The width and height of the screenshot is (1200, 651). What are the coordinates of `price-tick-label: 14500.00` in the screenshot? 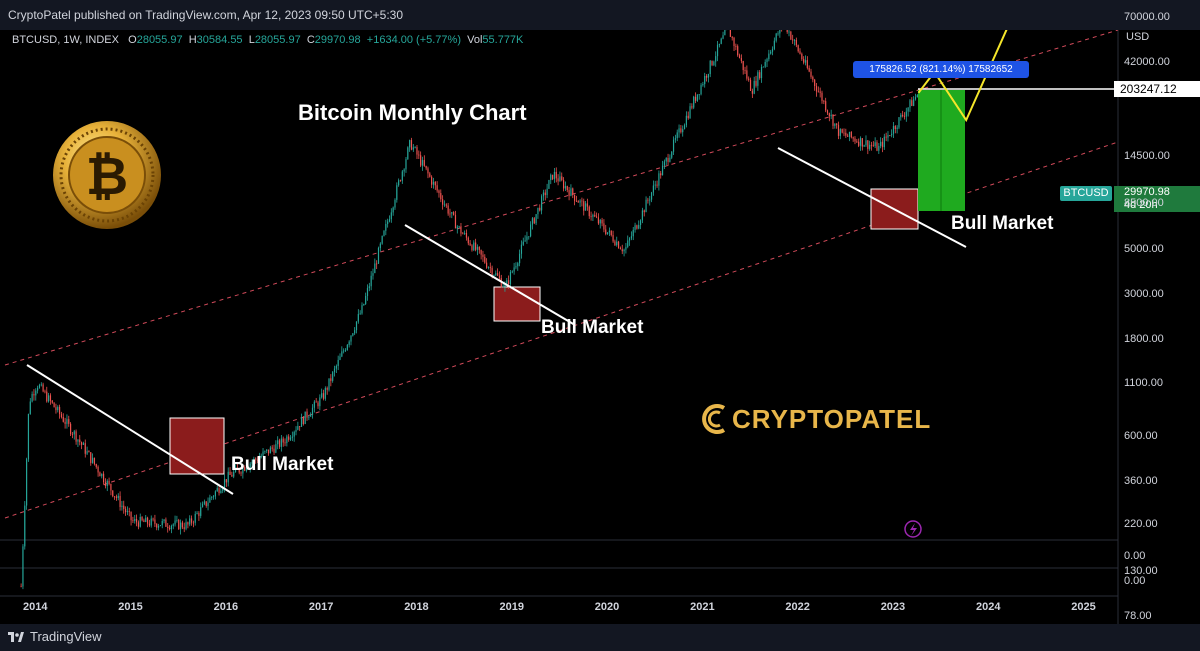 It's located at (1147, 155).